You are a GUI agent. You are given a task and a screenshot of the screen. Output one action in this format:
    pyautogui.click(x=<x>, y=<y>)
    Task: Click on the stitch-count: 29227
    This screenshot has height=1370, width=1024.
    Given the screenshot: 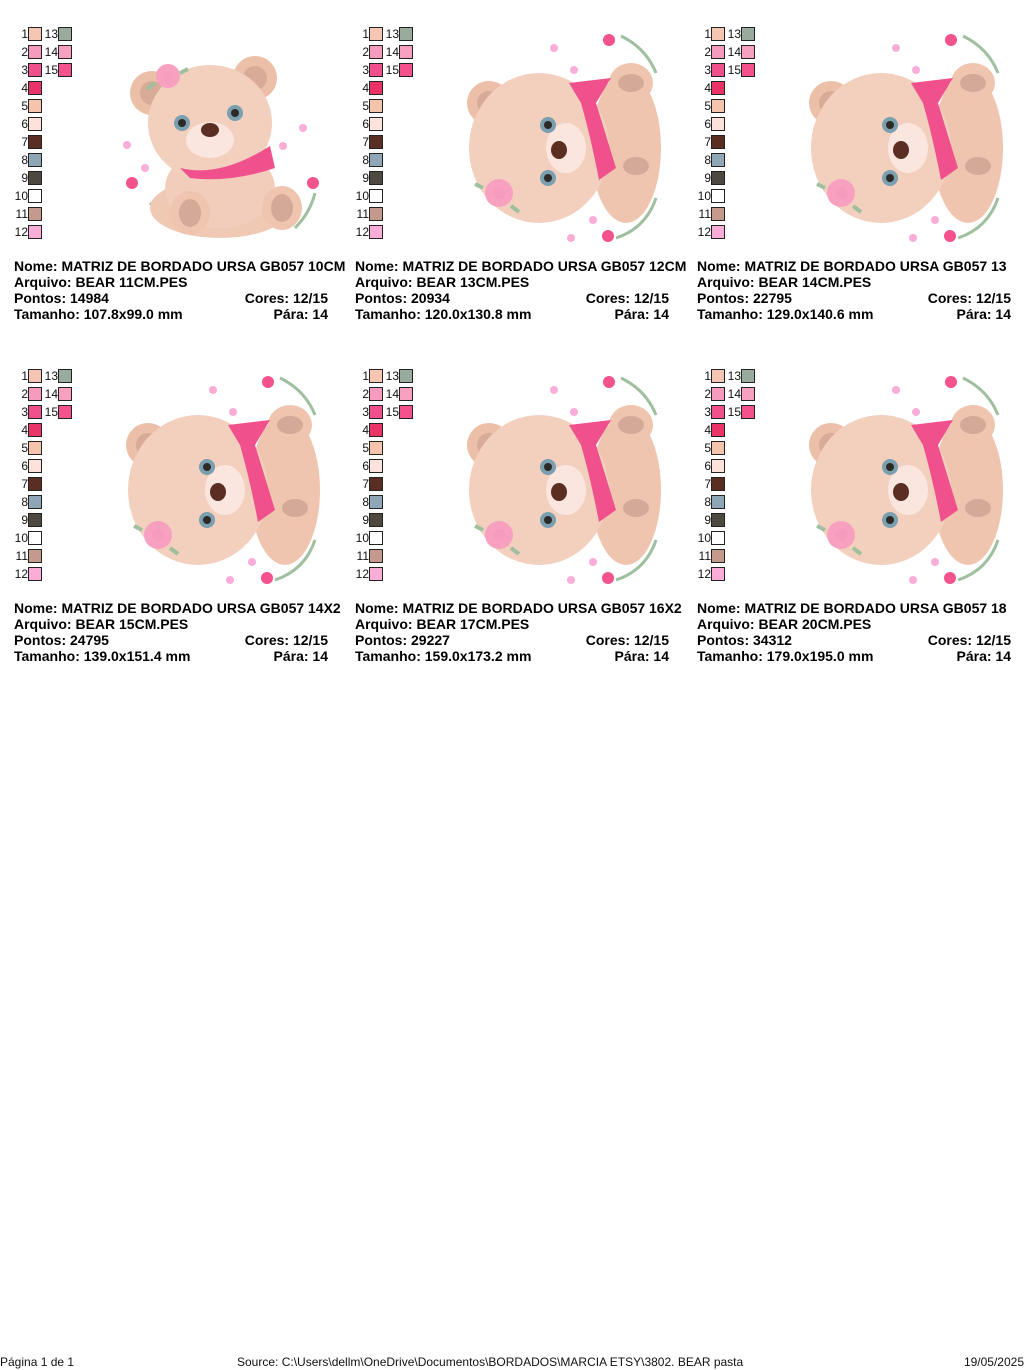 What is the action you would take?
    pyautogui.click(x=430, y=640)
    